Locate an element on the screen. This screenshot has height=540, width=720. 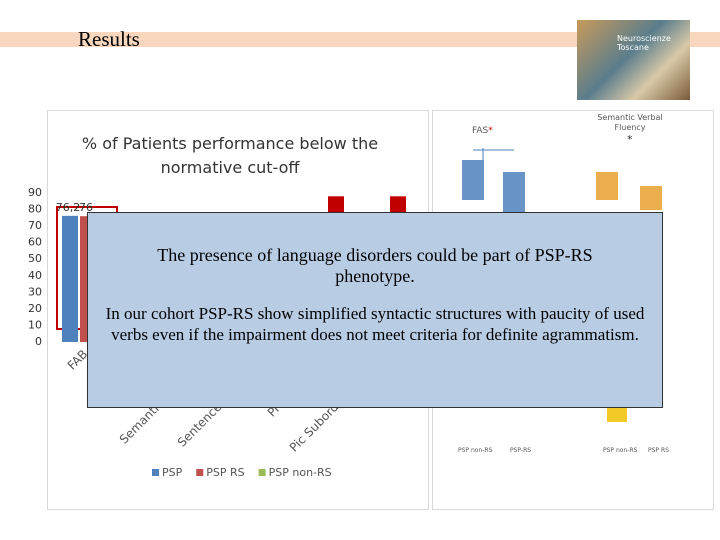
y-tick-label: 20 is located at coordinates (35, 308).